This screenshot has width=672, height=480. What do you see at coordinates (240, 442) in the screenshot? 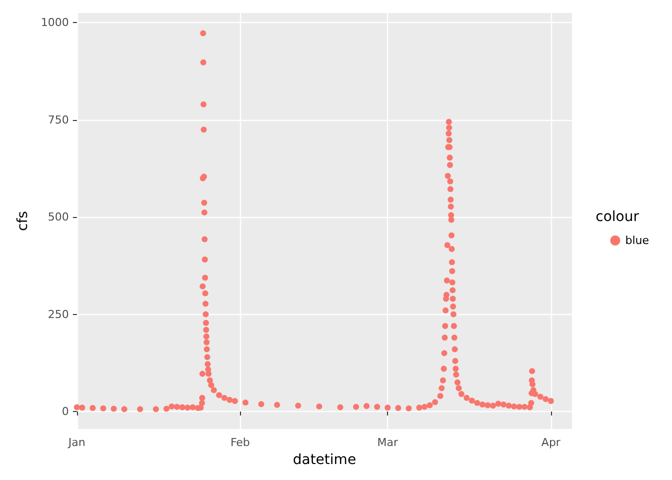
I see `x-tick-label: Feb` at bounding box center [240, 442].